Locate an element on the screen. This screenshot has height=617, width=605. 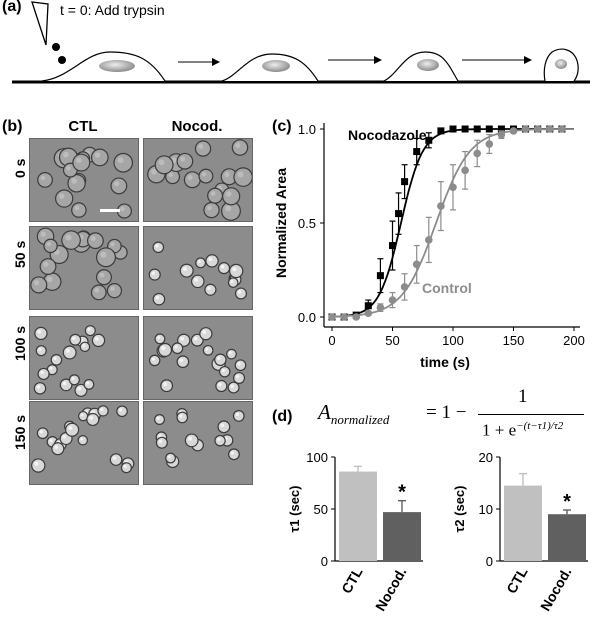
x-tick-label: 150 is located at coordinates (514, 340).